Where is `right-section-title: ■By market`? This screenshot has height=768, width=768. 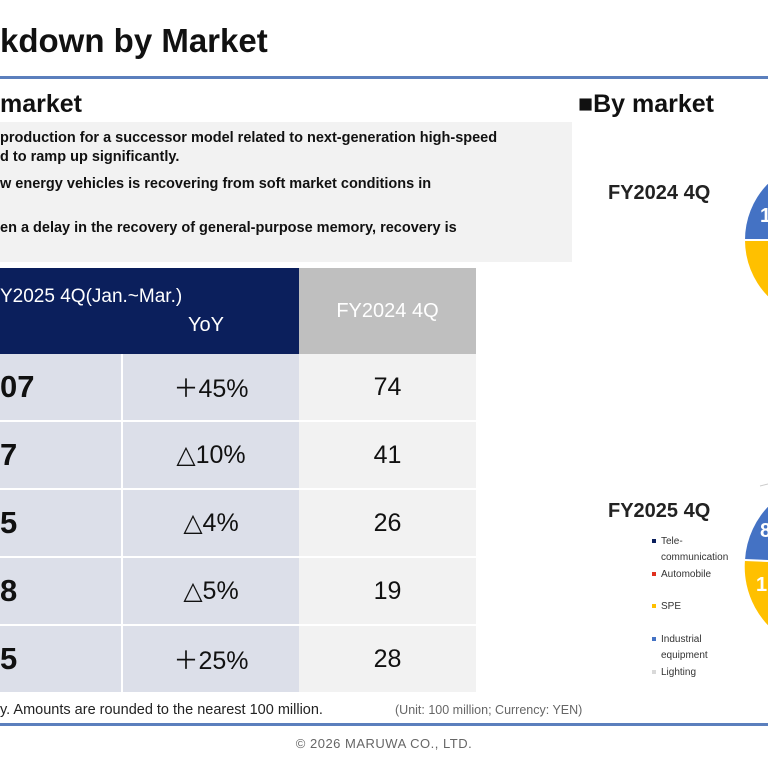 right-section-title: ■By market is located at coordinates (646, 104).